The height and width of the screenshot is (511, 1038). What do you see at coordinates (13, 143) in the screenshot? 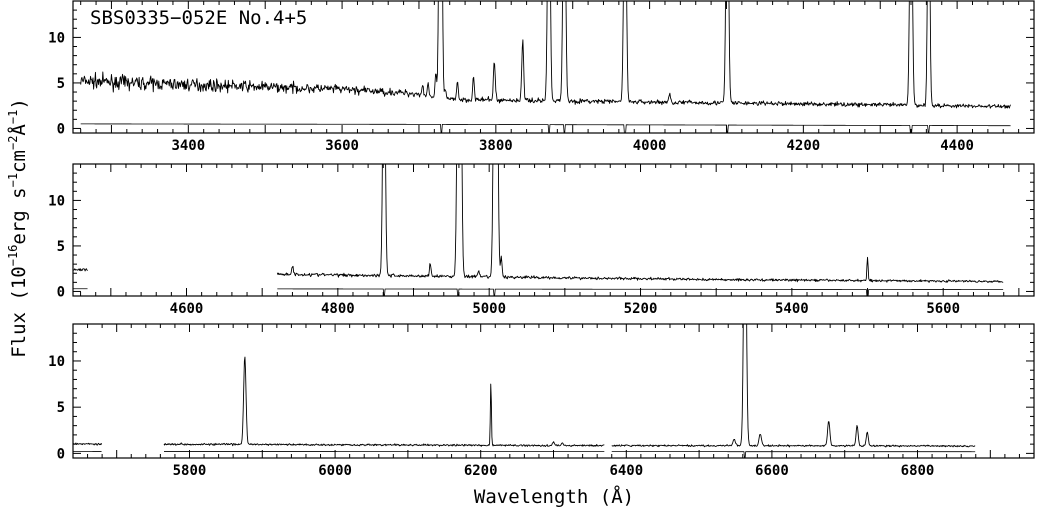
I see `y-axis-title-exp-cm: −2` at bounding box center [13, 143].